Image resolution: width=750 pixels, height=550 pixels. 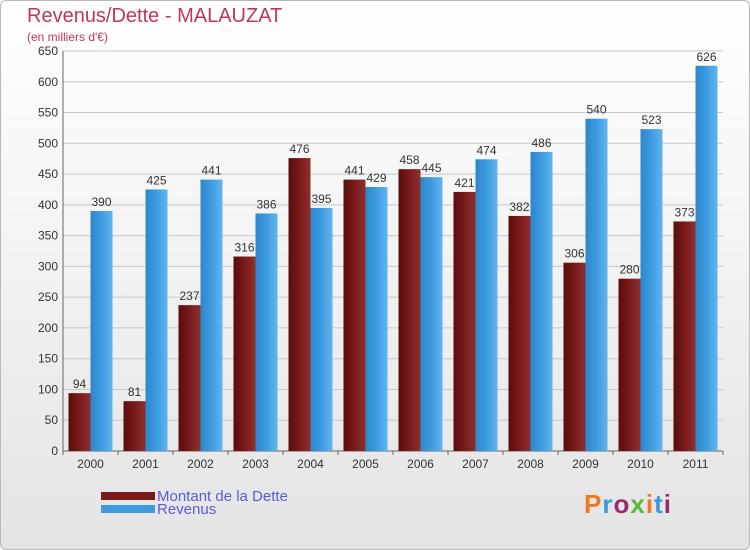 I want to click on data-label-revenue: 390, so click(x=101, y=202).